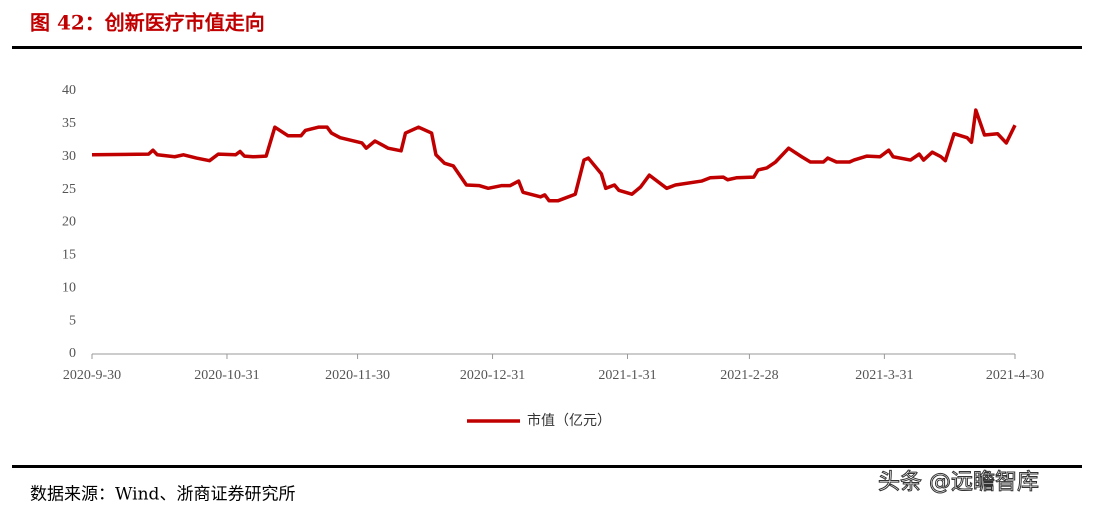  I want to click on y-tick-label: 10, so click(69, 287).